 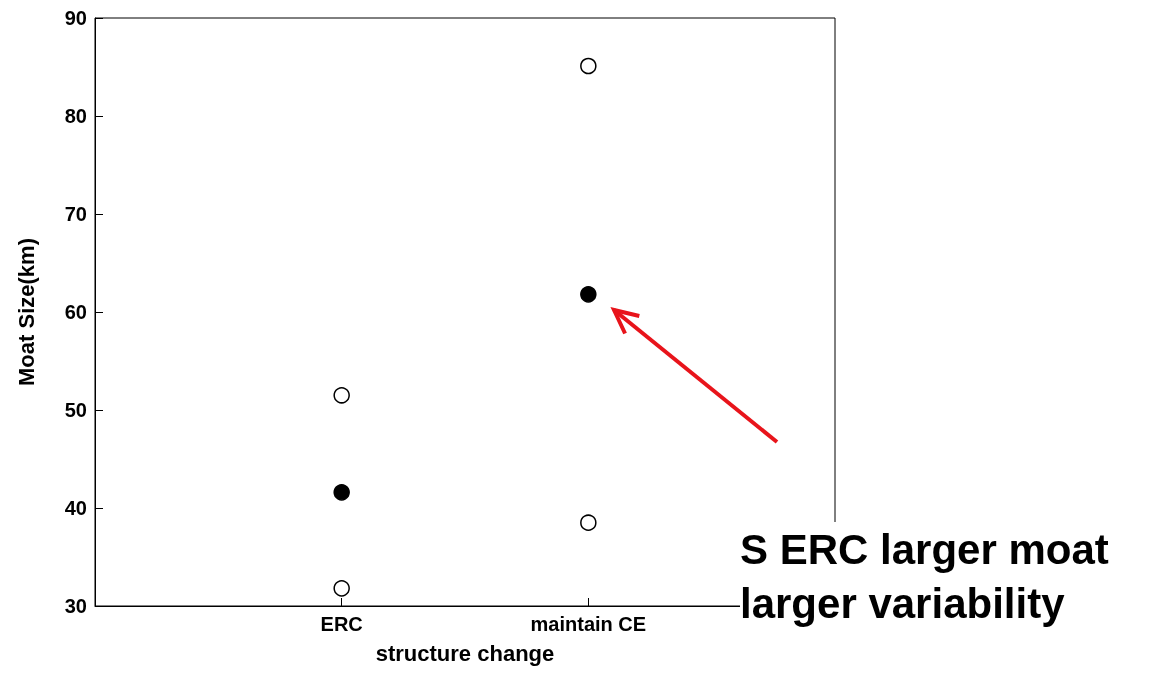 I want to click on y-tick-label: 70, so click(x=75, y=214).